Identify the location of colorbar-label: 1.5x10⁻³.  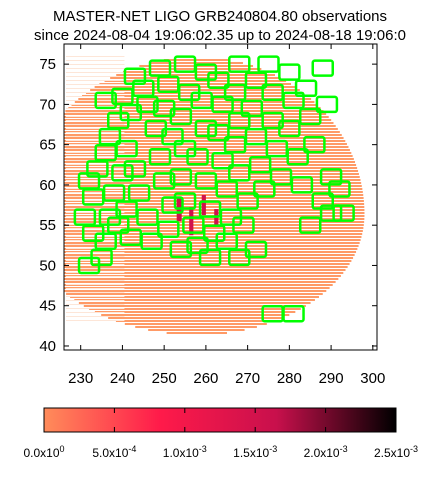
(255, 452).